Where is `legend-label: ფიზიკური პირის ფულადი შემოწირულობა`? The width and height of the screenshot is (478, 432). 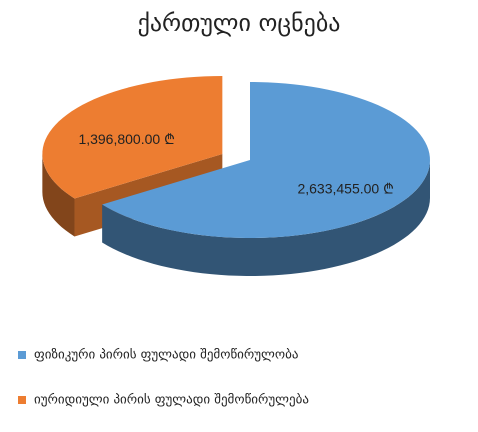
legend-label: ფიზიკური პირის ფულადი შემოწირულობა is located at coordinates (166, 355).